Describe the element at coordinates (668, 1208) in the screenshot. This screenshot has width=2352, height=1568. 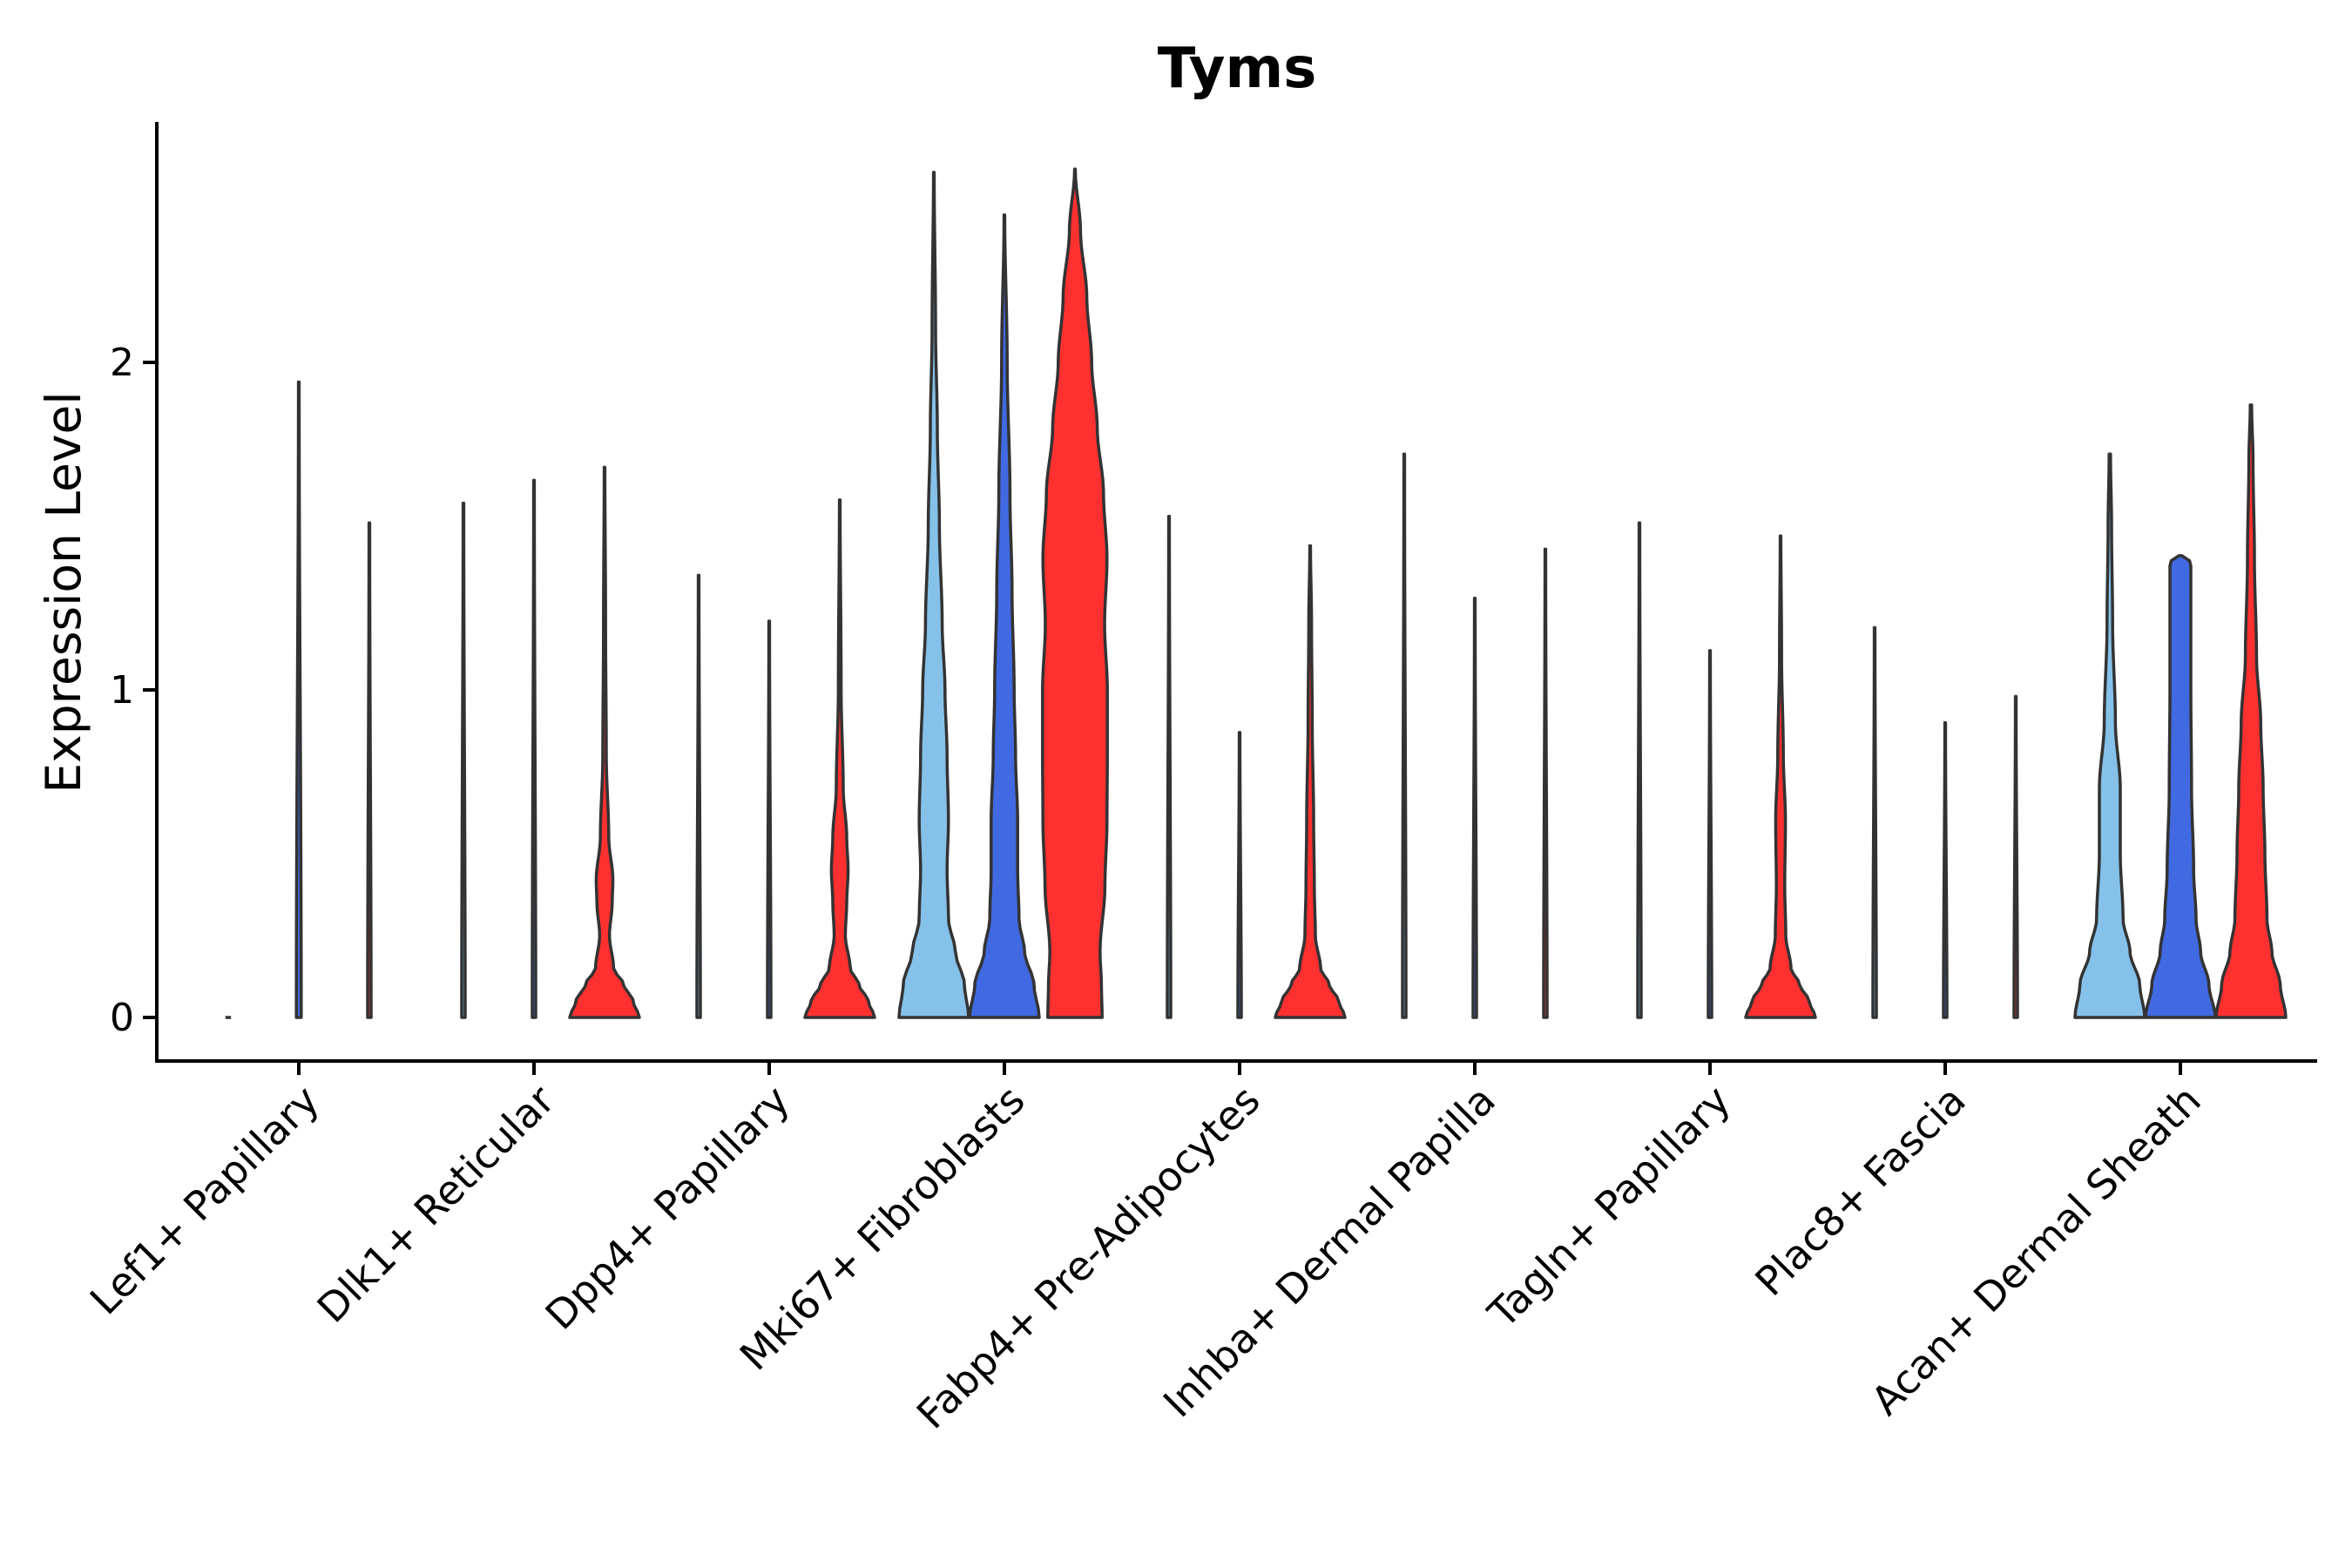
I see `x-tick-label: Dpp4+ Papillary` at that location.